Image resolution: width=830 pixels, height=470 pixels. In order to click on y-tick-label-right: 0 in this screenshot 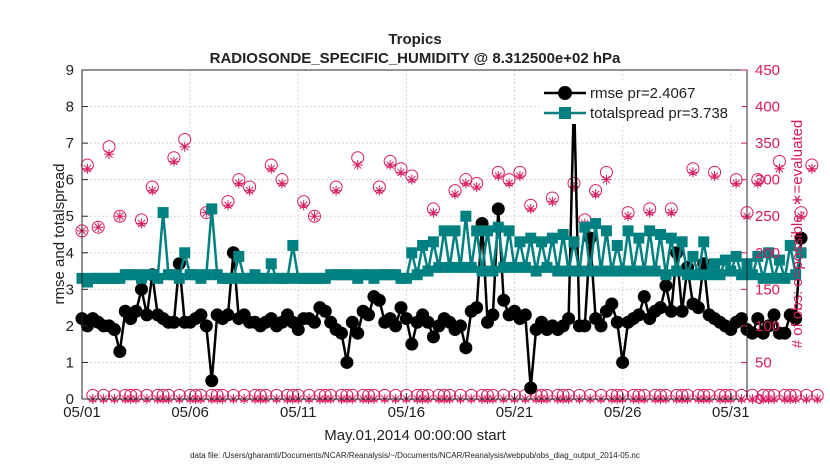, I will do `click(759, 399)`.